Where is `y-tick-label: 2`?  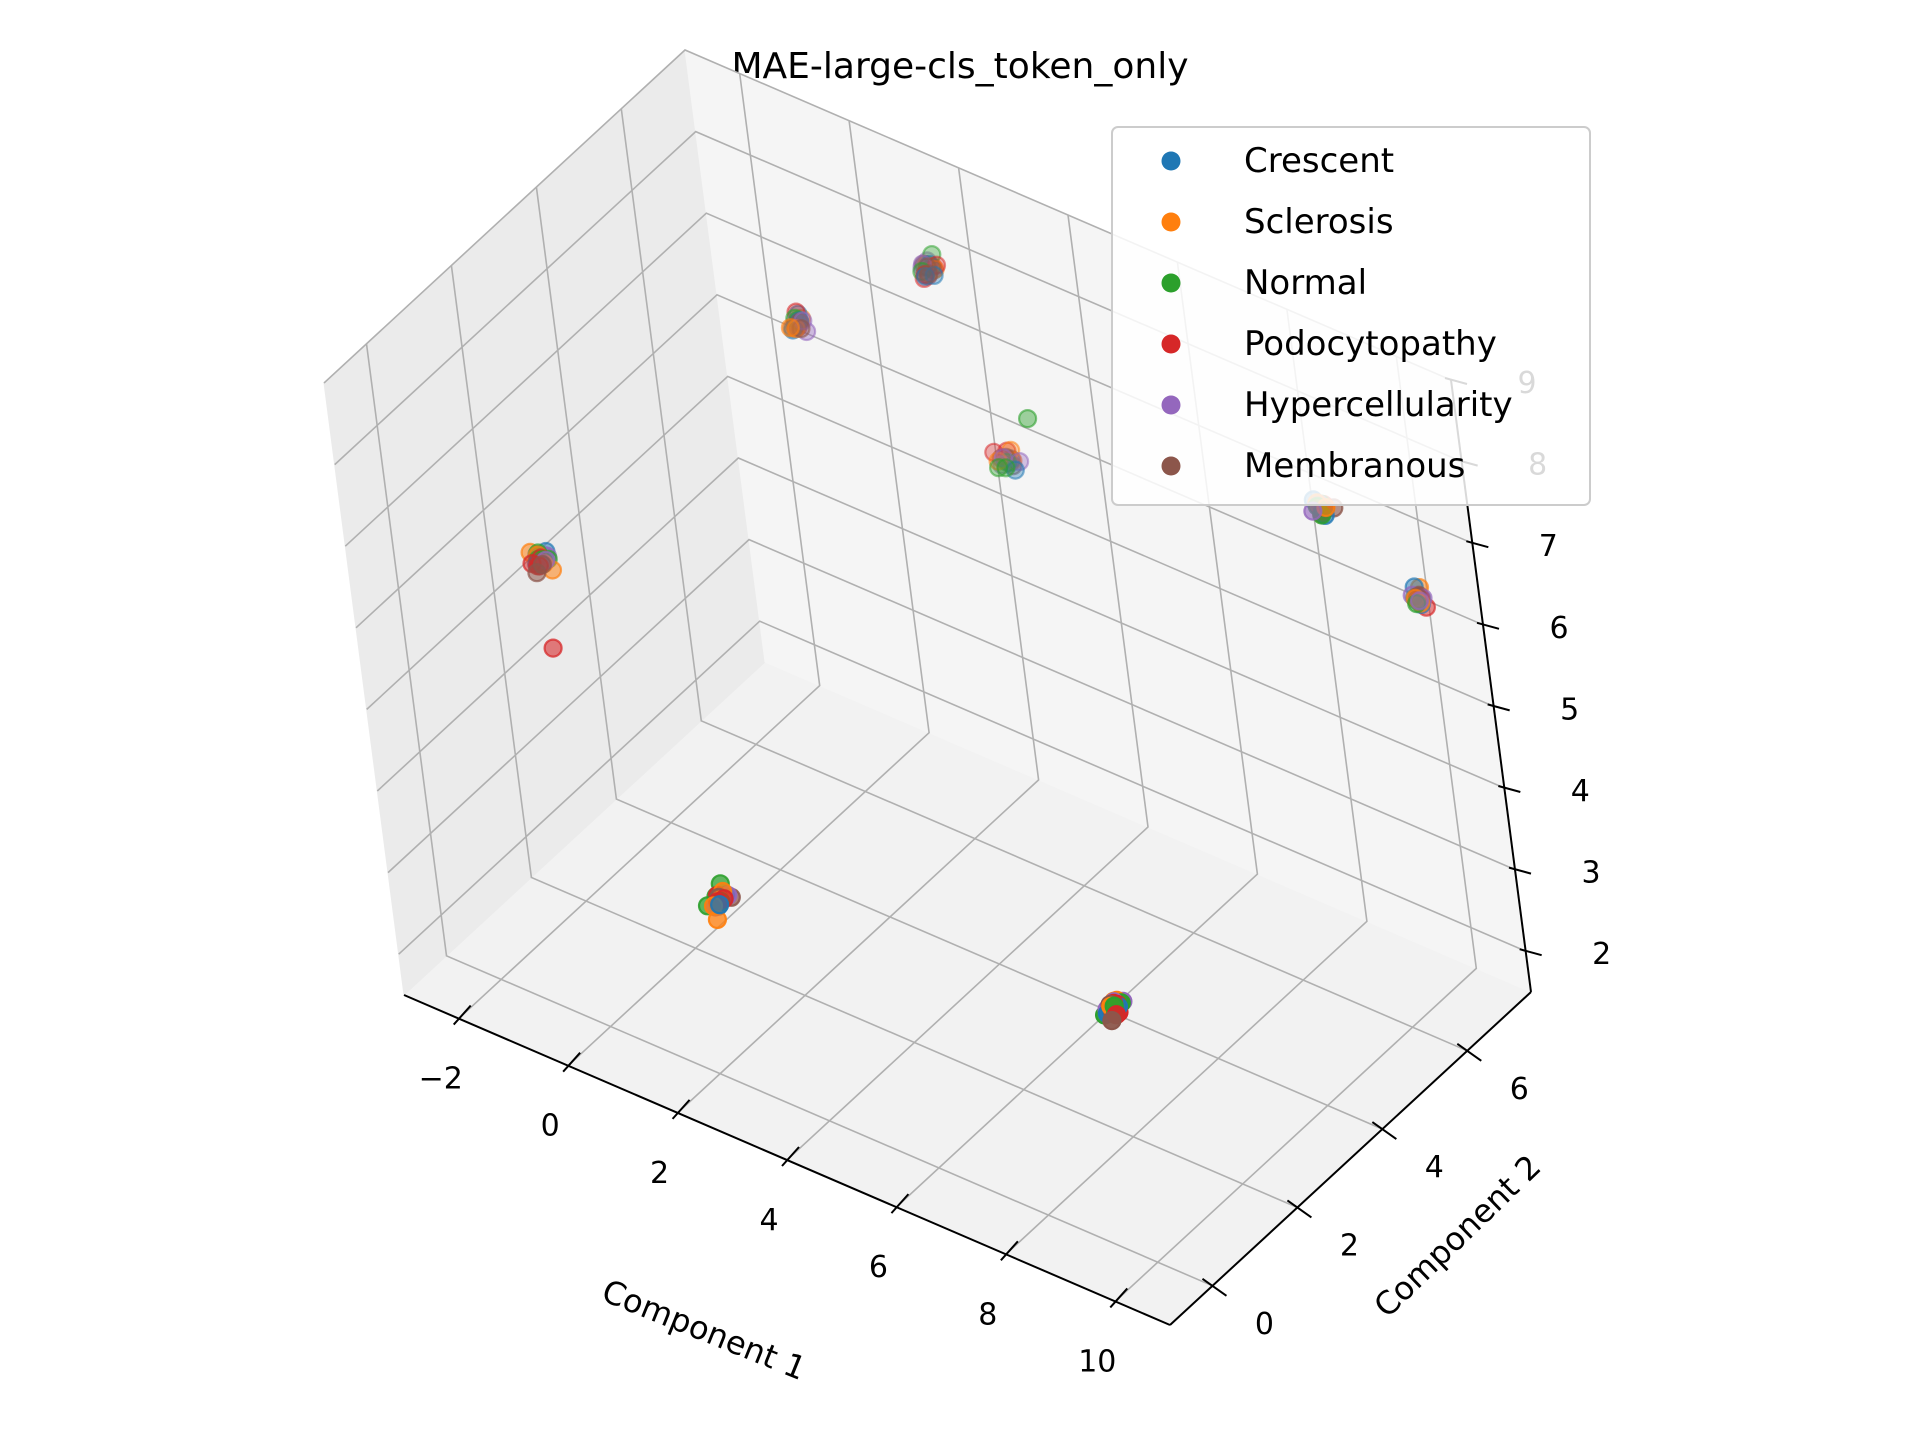 y-tick-label: 2 is located at coordinates (1349, 1245).